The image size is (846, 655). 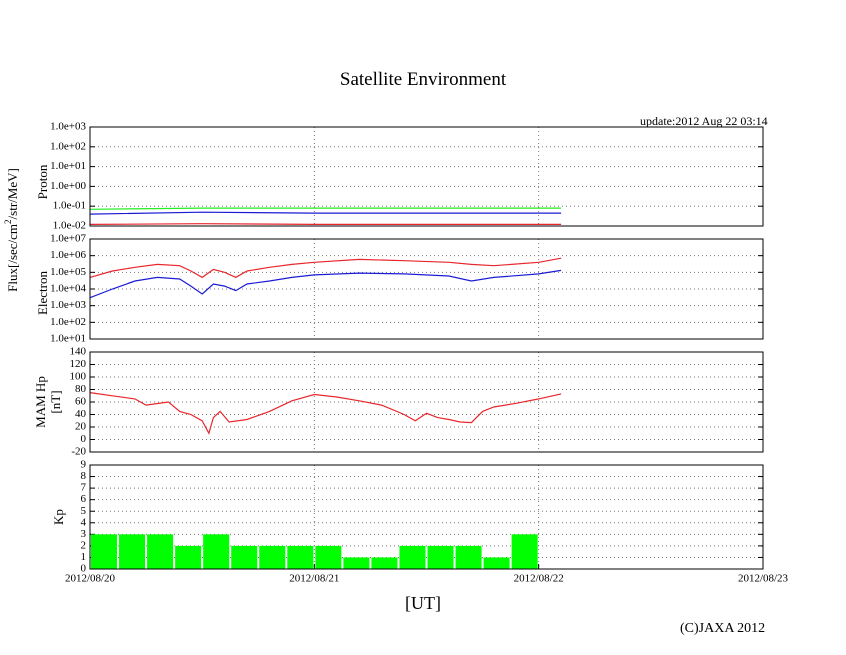 I want to click on proton-ylabel: Proton, so click(x=42, y=181).